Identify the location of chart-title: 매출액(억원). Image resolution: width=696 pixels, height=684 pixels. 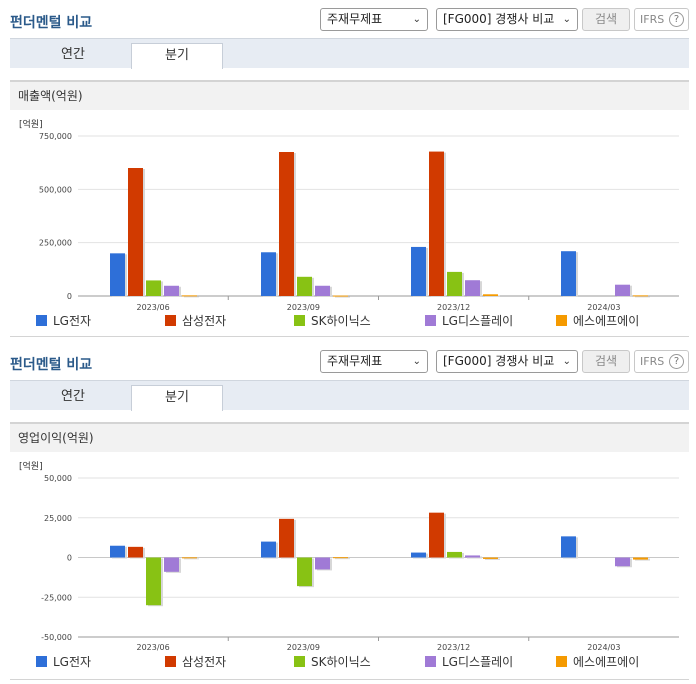
(349, 95).